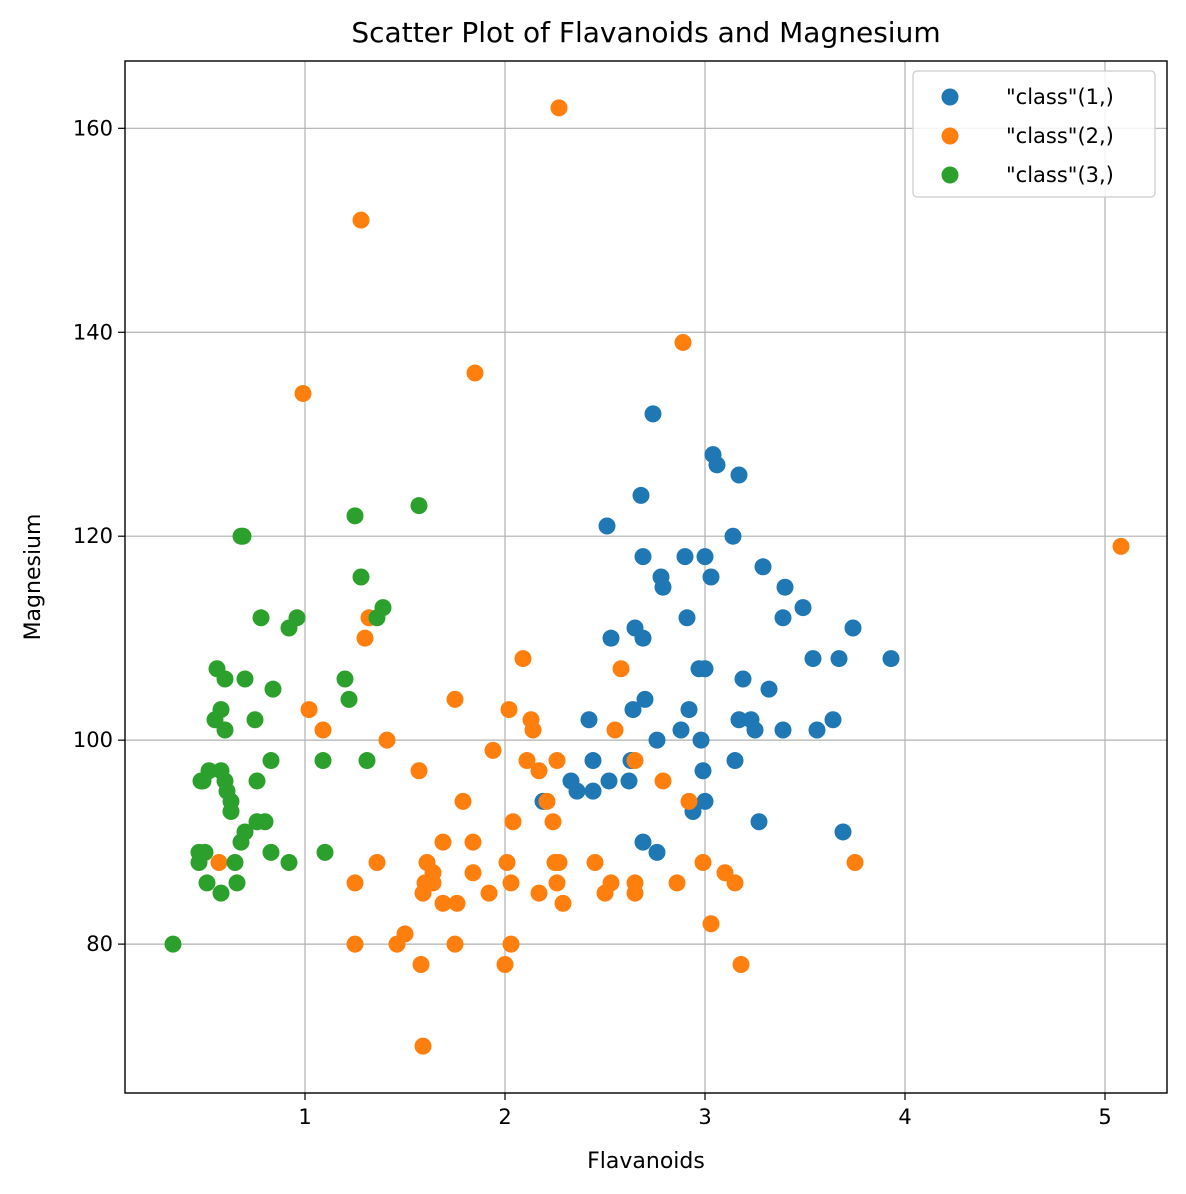 This screenshot has width=1186, height=1194. I want to click on y-tick-label: 120, so click(93, 536).